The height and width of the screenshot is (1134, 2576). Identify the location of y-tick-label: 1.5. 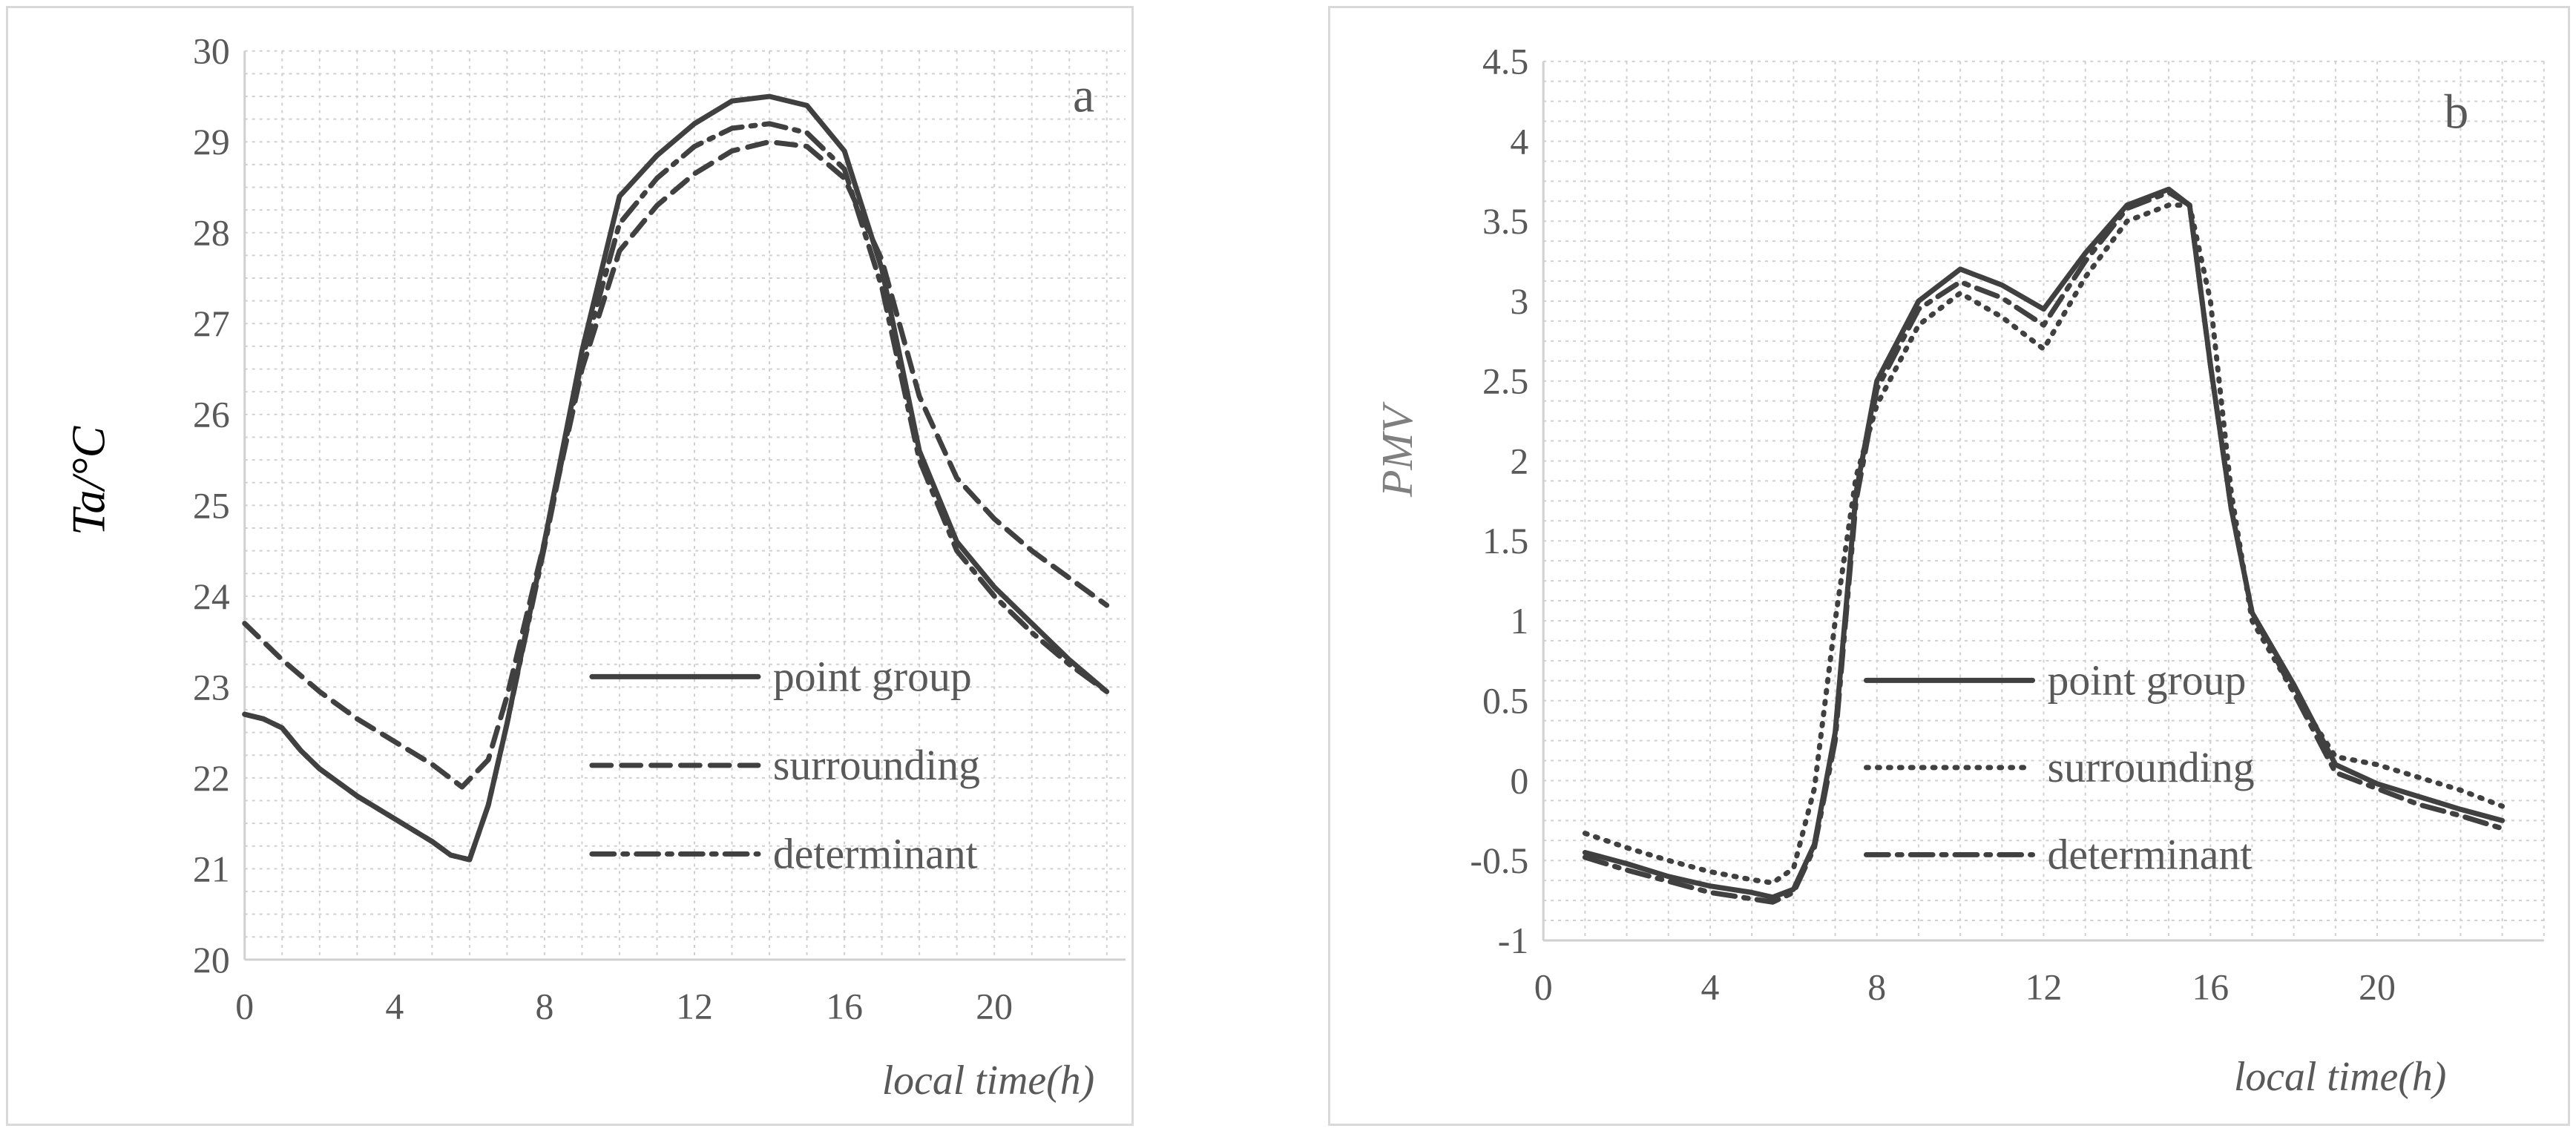
(1505, 541).